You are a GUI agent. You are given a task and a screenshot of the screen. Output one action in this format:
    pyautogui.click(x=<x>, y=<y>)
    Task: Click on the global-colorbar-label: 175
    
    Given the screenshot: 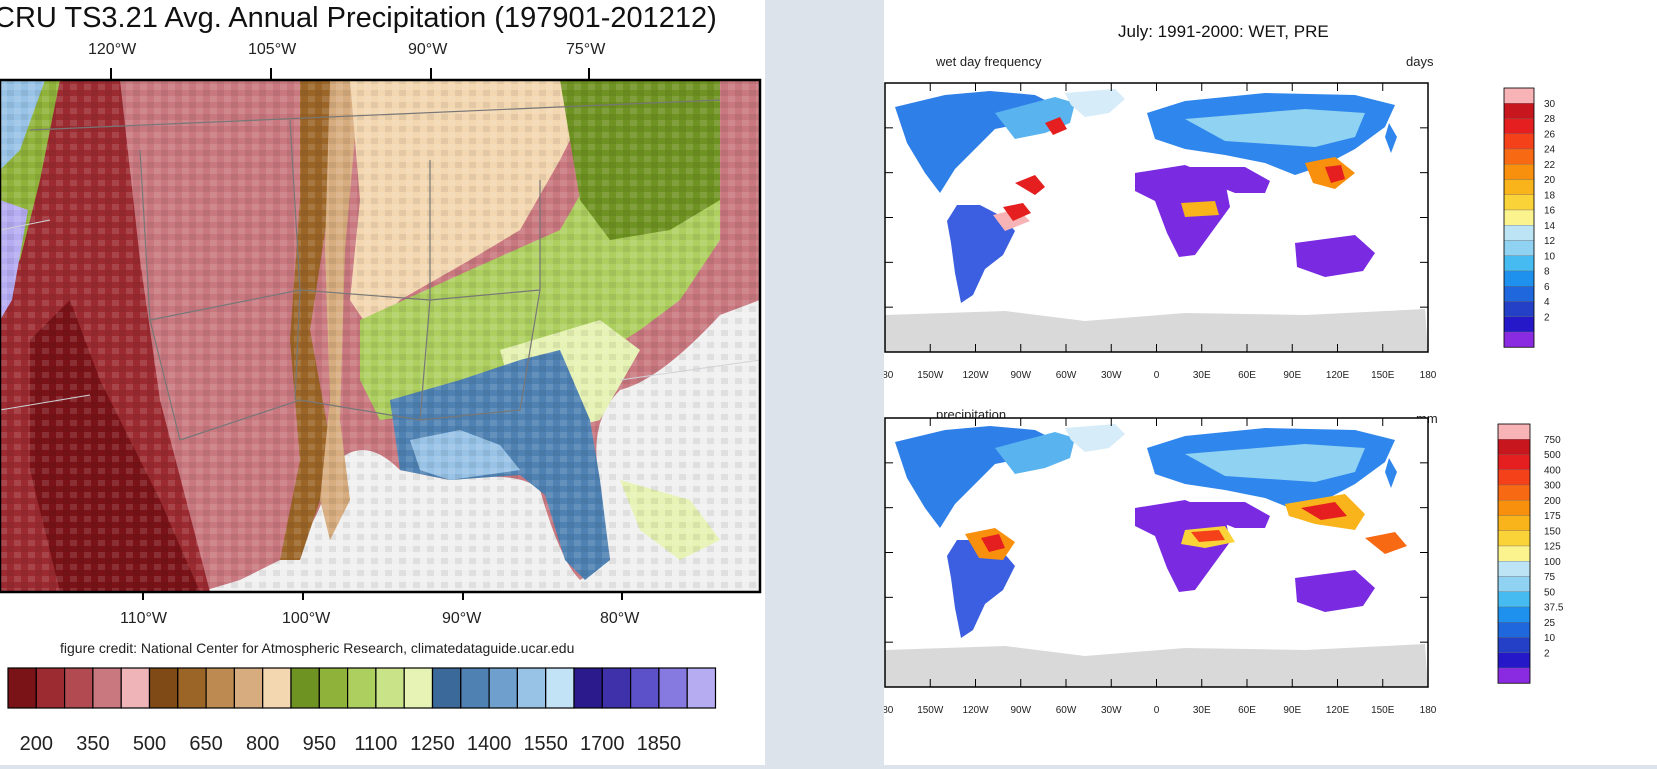 What is the action you would take?
    pyautogui.click(x=1552, y=516)
    